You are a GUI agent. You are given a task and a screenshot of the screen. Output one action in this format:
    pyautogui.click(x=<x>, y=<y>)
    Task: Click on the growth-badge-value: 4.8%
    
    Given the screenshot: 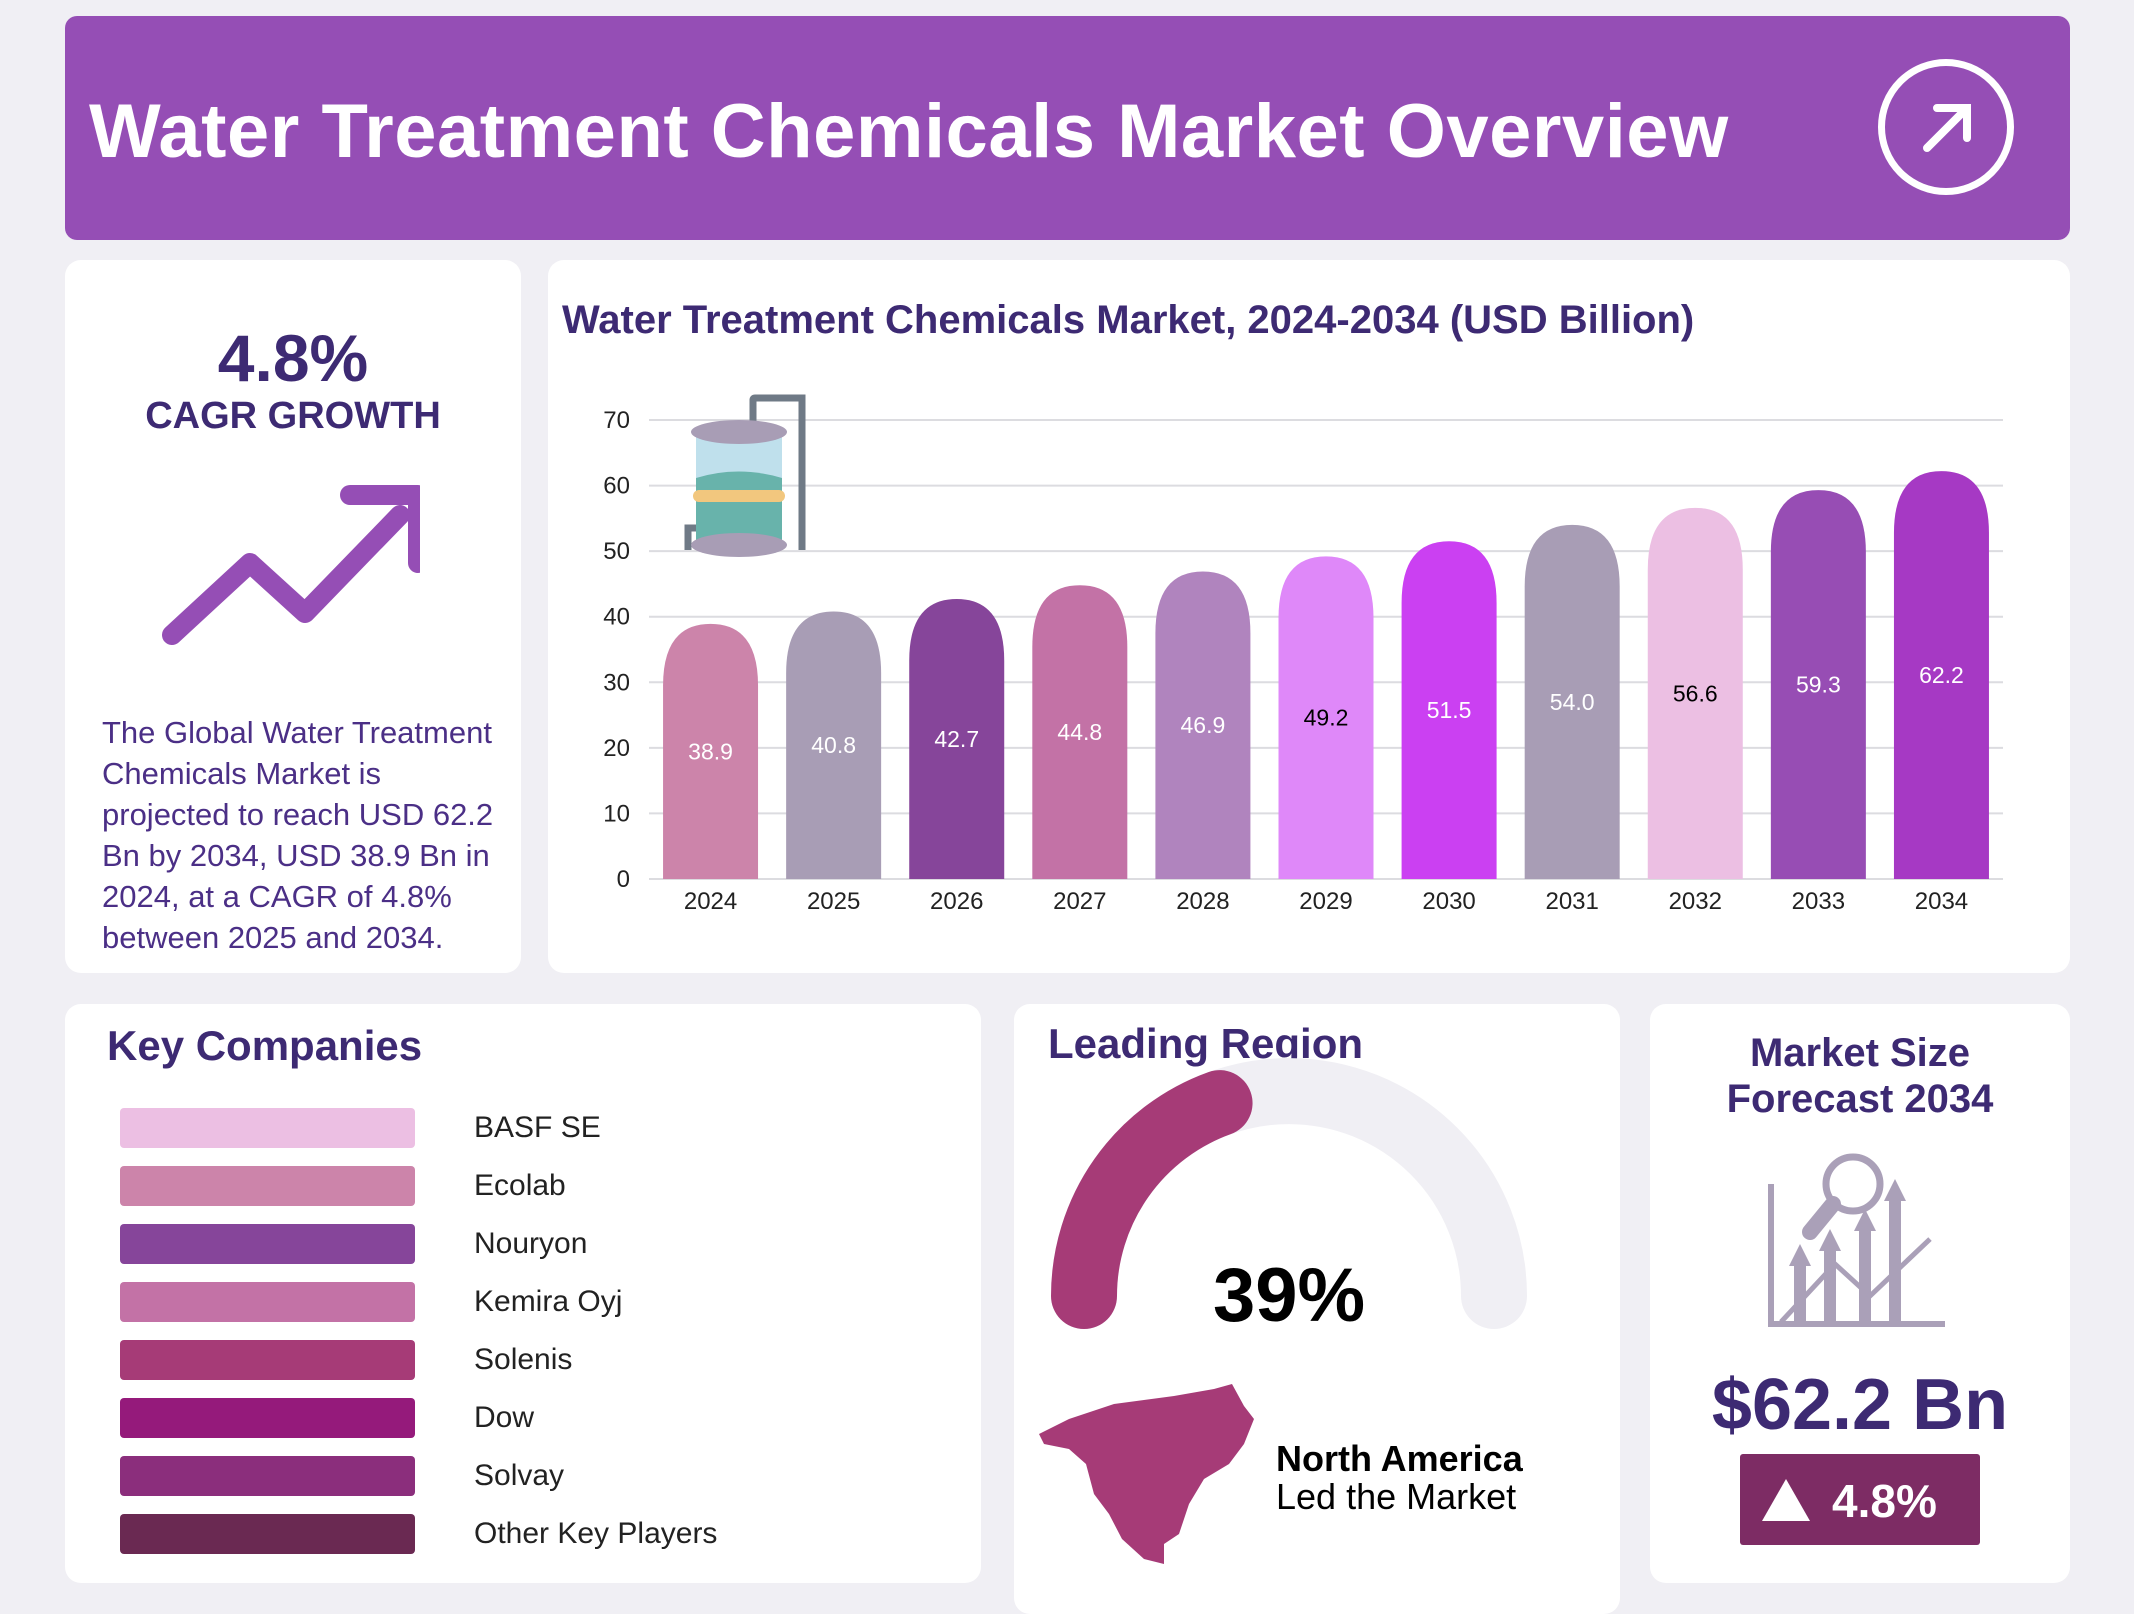 What is the action you would take?
    pyautogui.click(x=1884, y=1501)
    